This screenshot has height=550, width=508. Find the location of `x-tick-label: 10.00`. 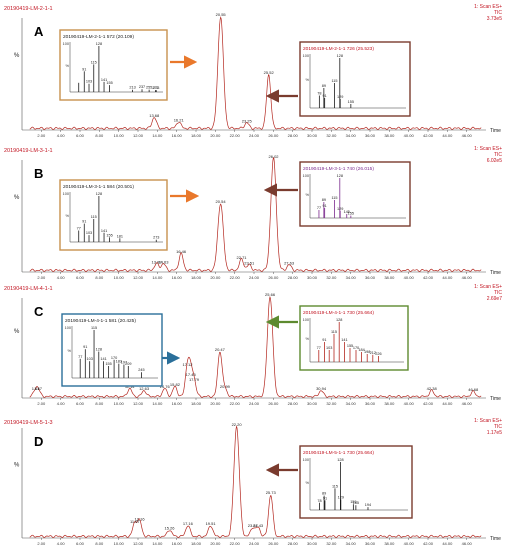

x-tick-label: 10.00 is located at coordinates (119, 543).